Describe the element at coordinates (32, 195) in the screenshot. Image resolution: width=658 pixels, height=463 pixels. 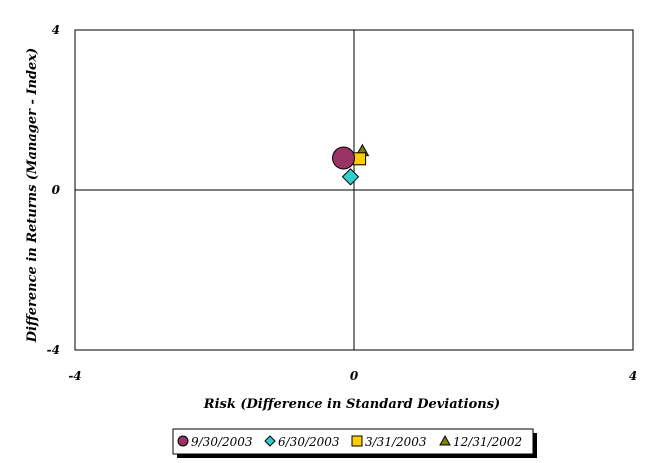
I see `y-axis-title: Difference in Returns (Manager - Index)` at that location.